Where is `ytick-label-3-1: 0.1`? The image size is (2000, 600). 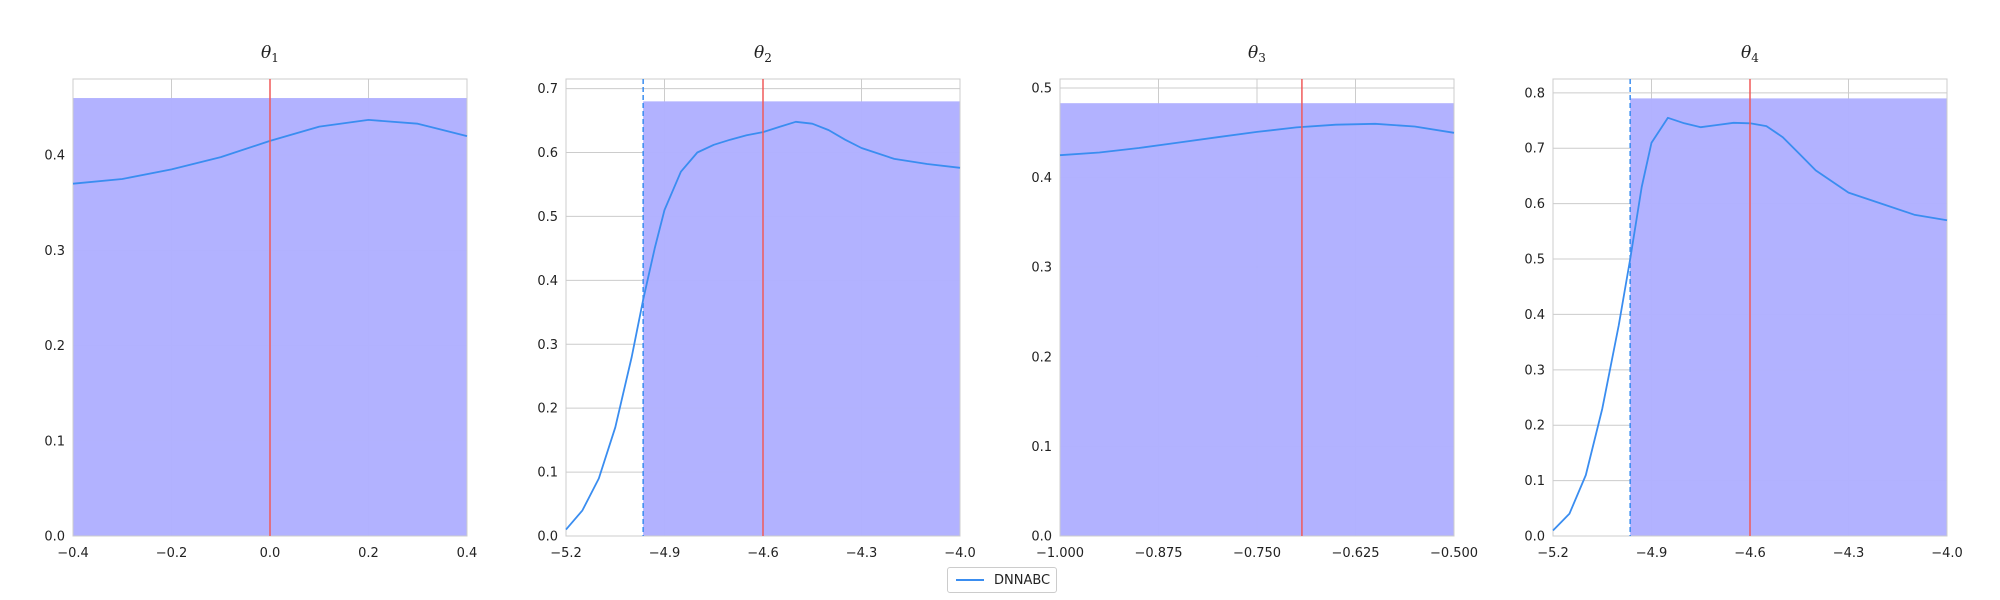
ytick-label-3-1: 0.1 is located at coordinates (1041, 447).